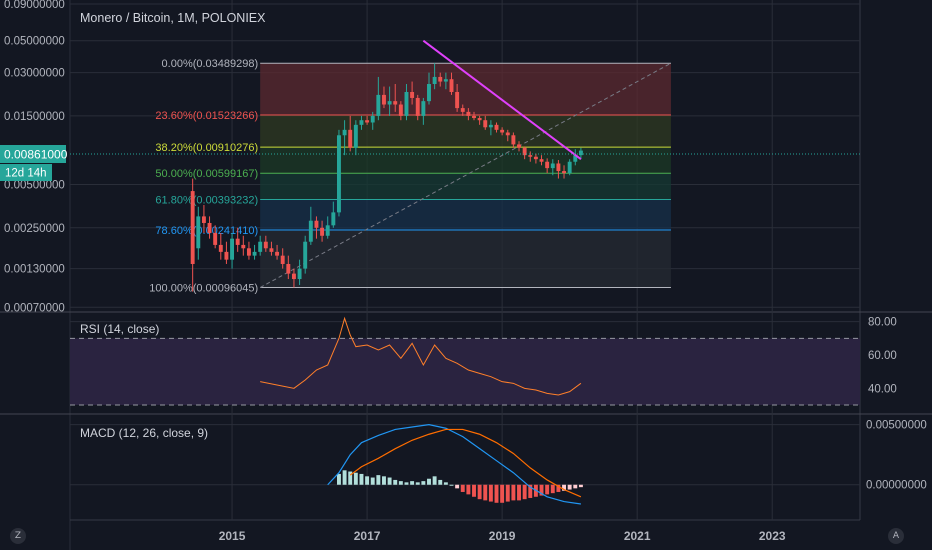 The width and height of the screenshot is (932, 550). I want to click on time-axis: 2015 2017 2019 2021 2023, so click(502, 536).